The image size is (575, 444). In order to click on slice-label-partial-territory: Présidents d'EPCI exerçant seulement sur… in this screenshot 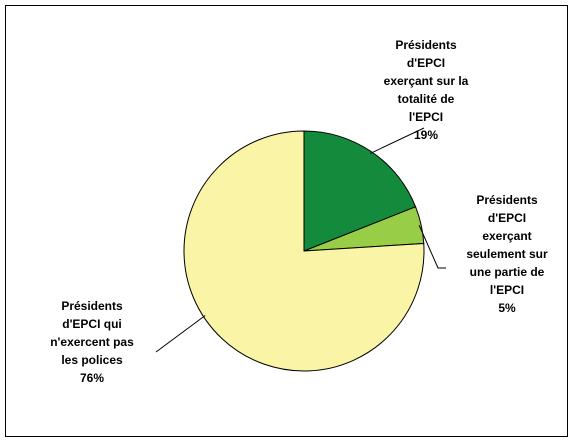, I will do `click(506, 254)`.